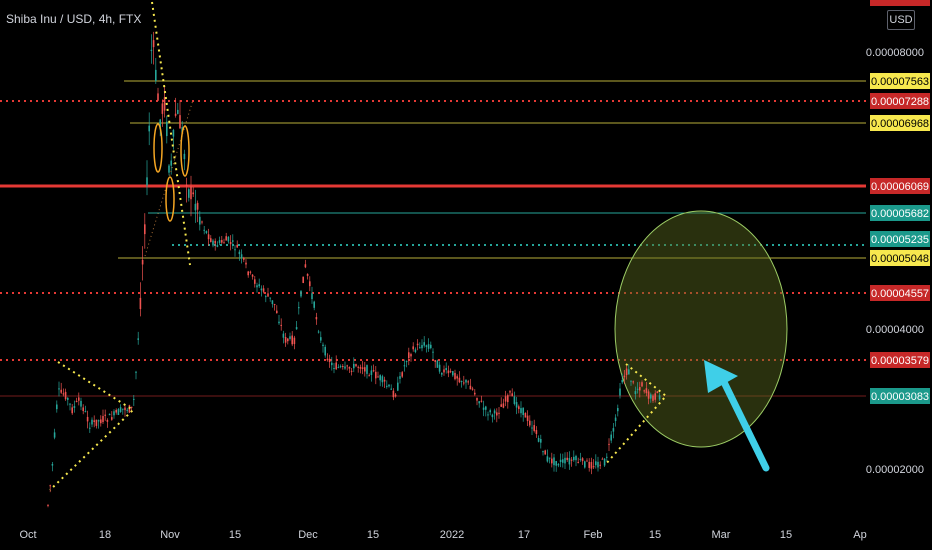 The image size is (932, 550). What do you see at coordinates (900, 186) in the screenshot?
I see `level-badge: 0.00006069` at bounding box center [900, 186].